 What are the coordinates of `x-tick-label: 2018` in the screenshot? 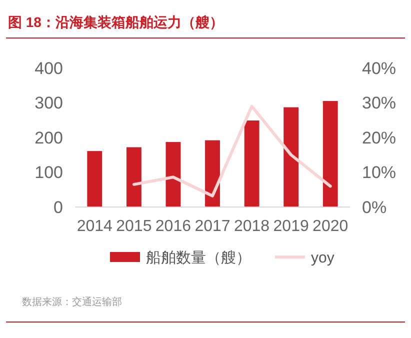 It's located at (252, 226).